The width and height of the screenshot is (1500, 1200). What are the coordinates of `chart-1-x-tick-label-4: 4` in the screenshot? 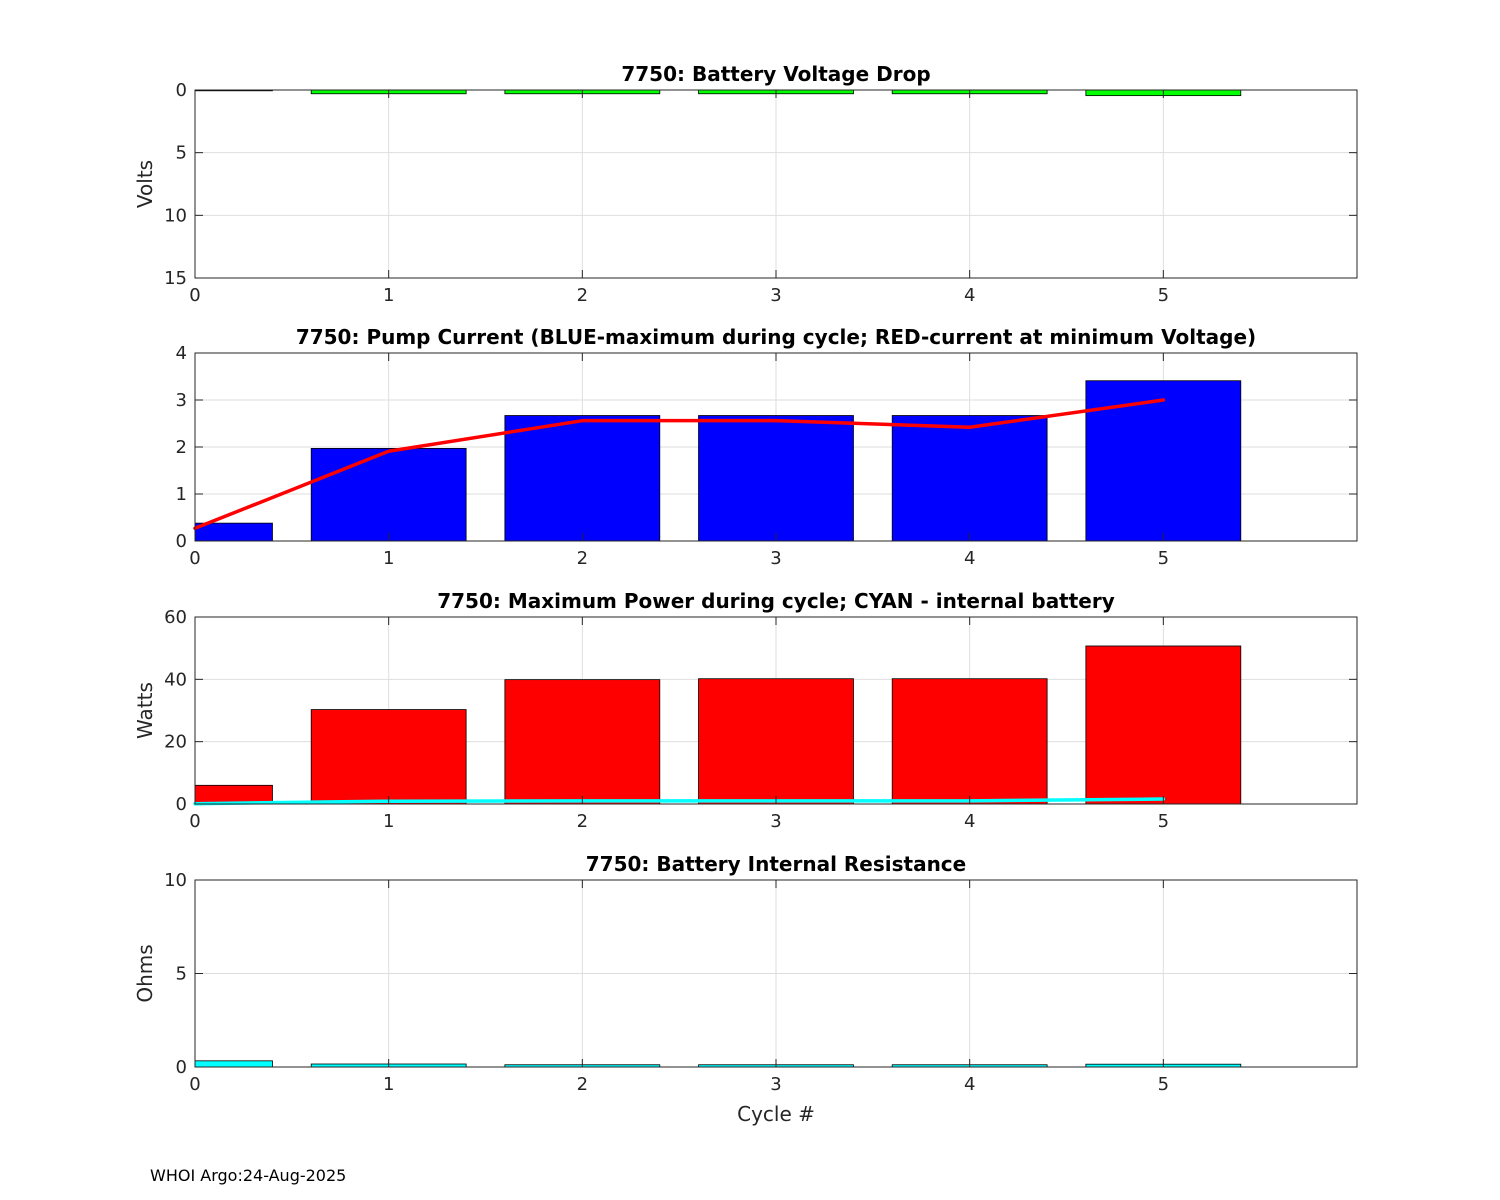 It's located at (969, 295).